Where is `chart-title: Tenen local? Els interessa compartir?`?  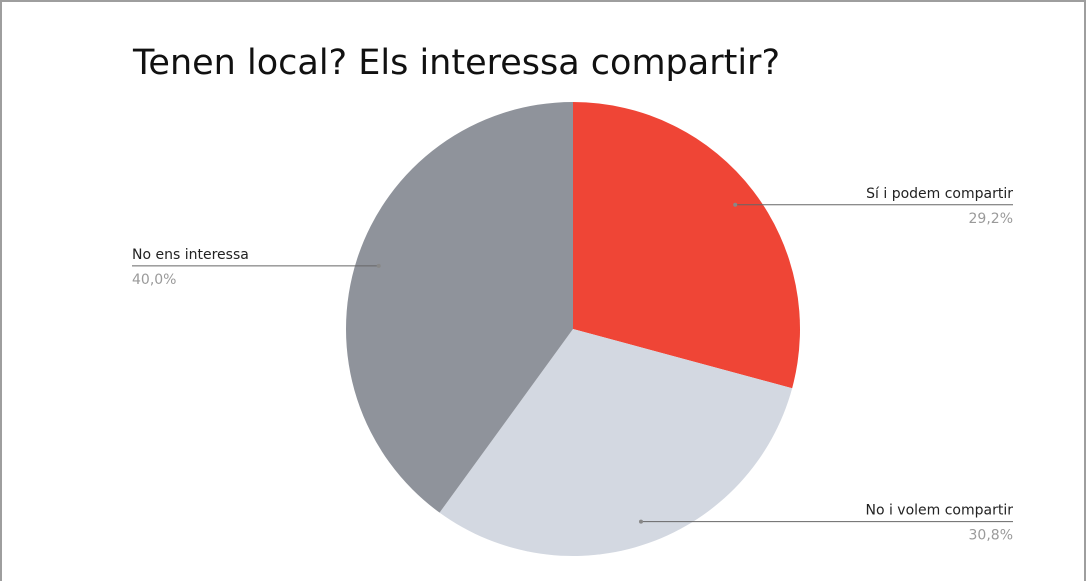 chart-title: Tenen local? Els interessa compartir? is located at coordinates (456, 63).